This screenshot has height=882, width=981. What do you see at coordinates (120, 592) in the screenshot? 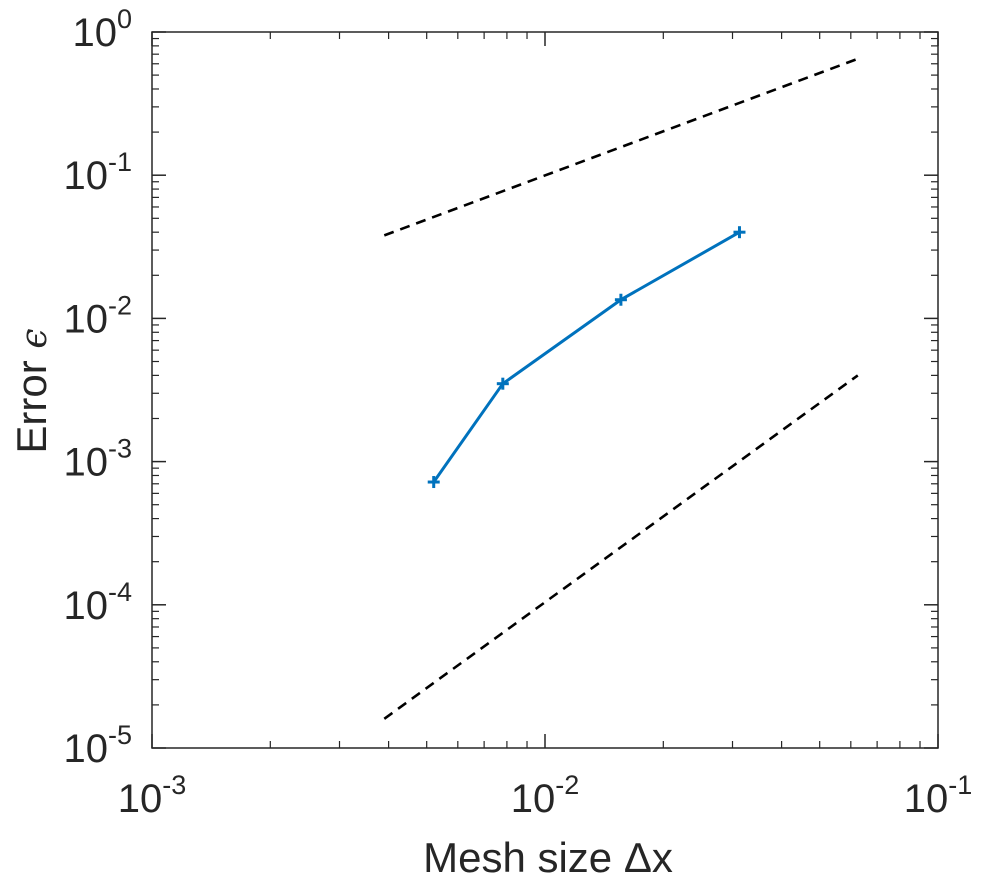
I see `y-tick-label-exponent: -4` at bounding box center [120, 592].